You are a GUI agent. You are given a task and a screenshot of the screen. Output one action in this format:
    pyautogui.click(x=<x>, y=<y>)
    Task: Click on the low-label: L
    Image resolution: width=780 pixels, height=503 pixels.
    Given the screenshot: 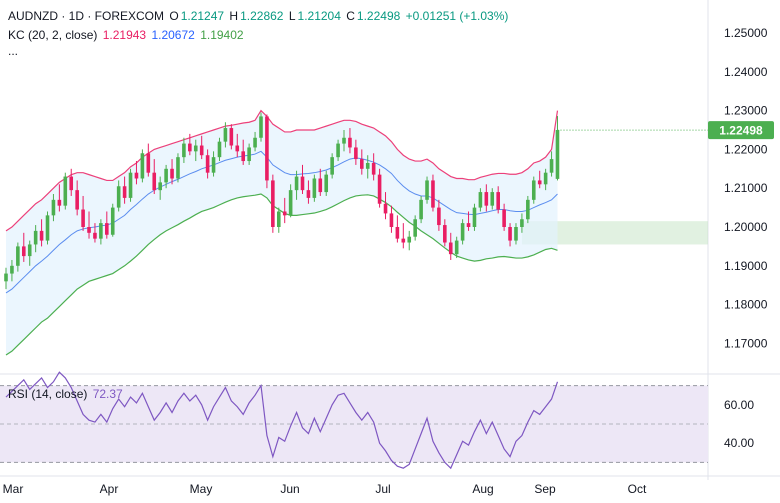 What is the action you would take?
    pyautogui.click(x=292, y=16)
    